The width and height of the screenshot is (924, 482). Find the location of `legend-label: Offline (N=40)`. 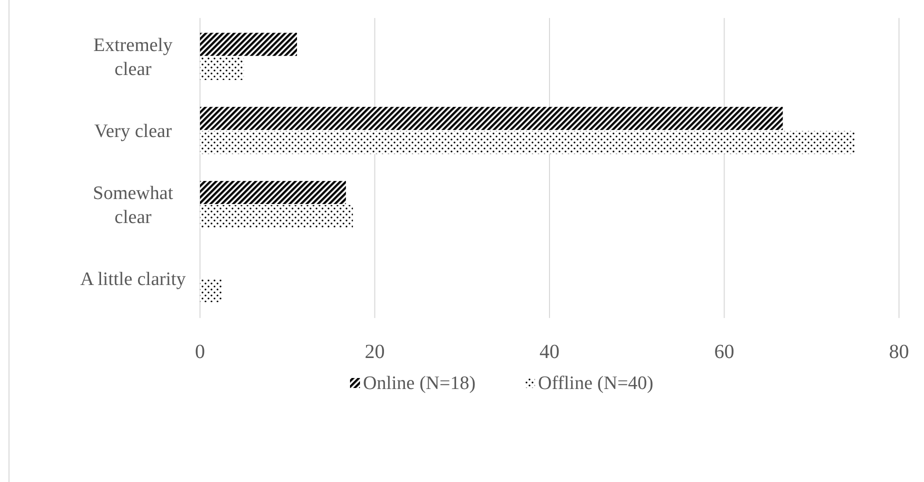

legend-label: Offline (N=40) is located at coordinates (596, 383).